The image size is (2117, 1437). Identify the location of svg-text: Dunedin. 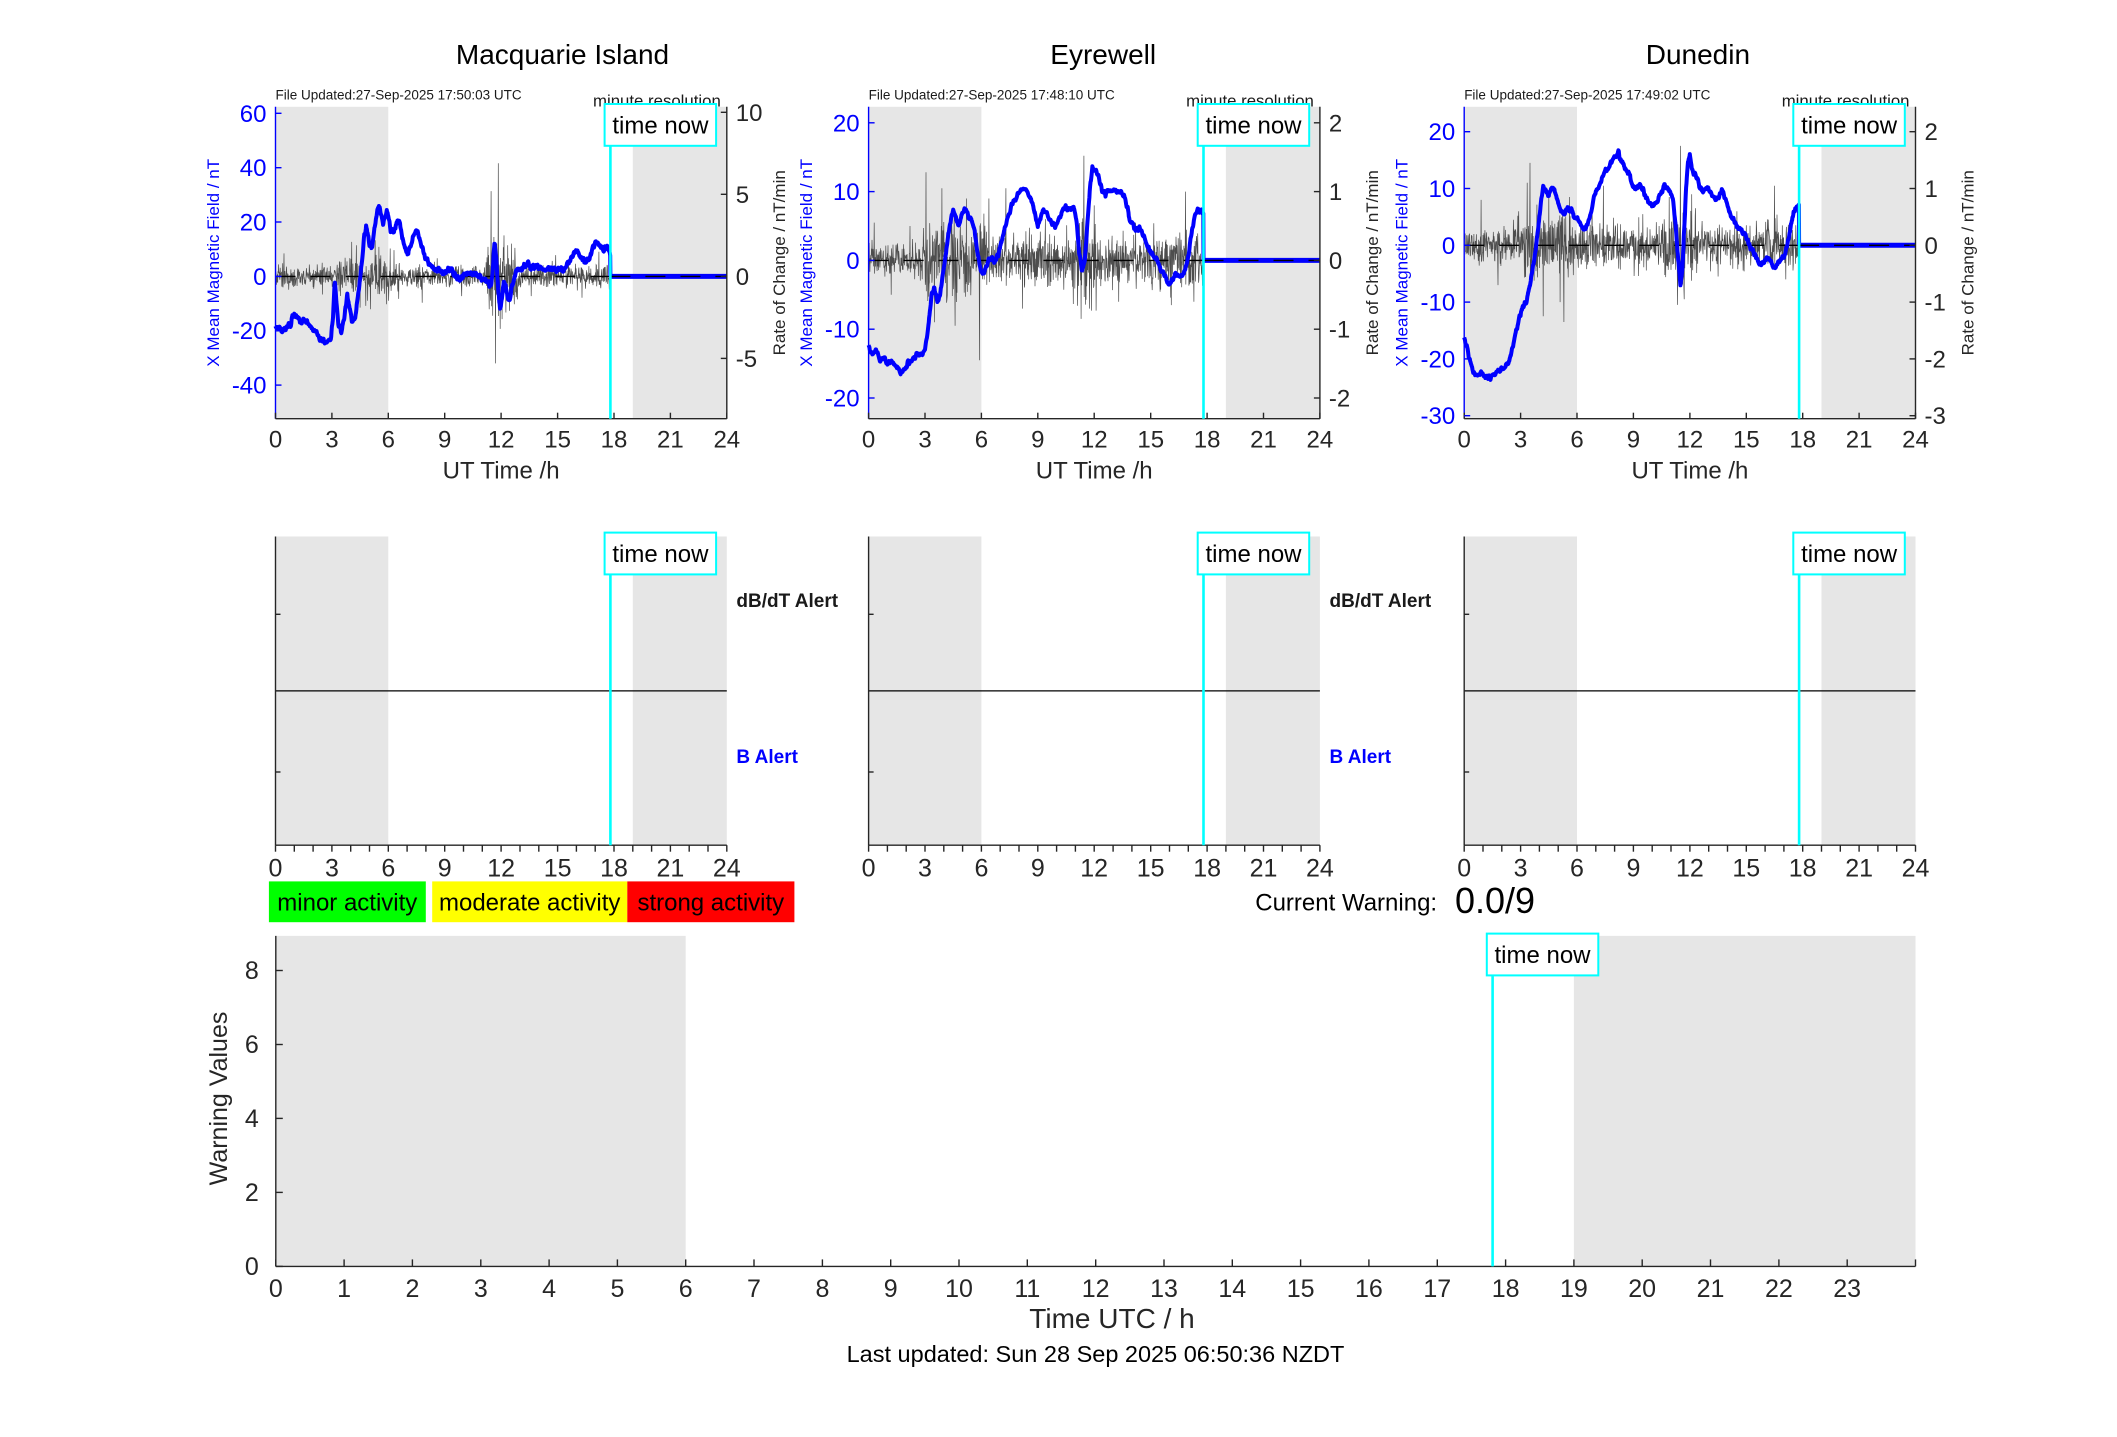
(1698, 54).